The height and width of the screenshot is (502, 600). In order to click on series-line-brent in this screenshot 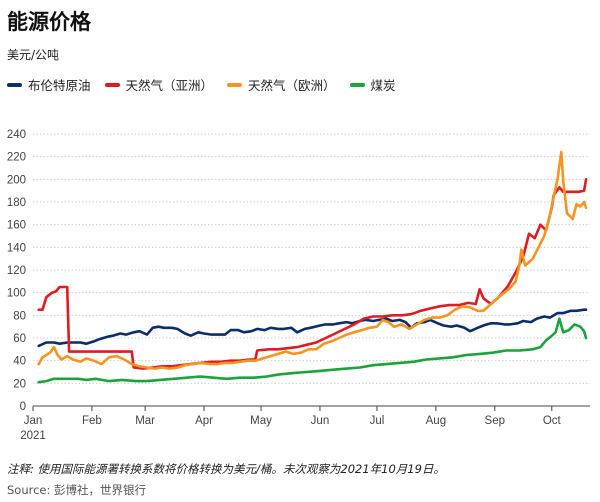, I will do `click(312, 328)`.